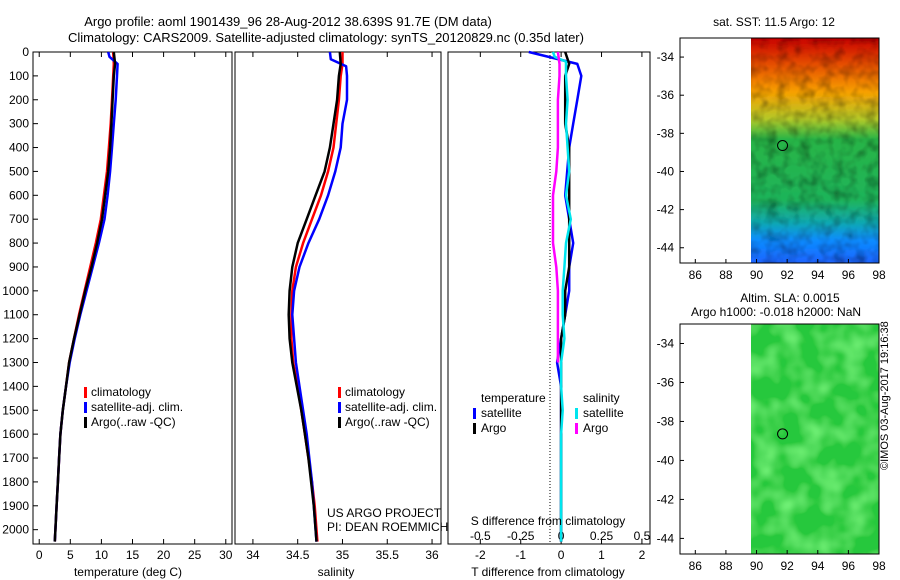 The height and width of the screenshot is (580, 900). What do you see at coordinates (548, 521) in the screenshot?
I see `s-difference-label: S difference from climatology` at bounding box center [548, 521].